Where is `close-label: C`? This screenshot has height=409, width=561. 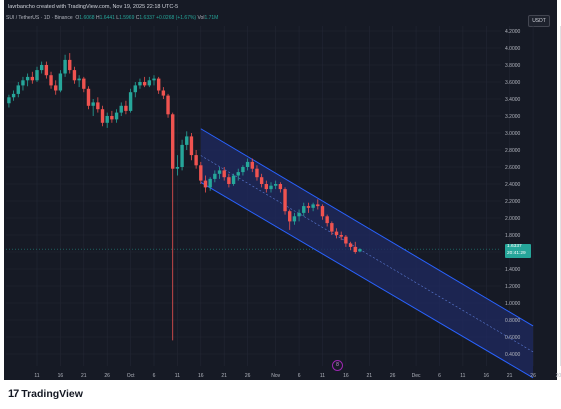 close-label: C is located at coordinates (137, 18).